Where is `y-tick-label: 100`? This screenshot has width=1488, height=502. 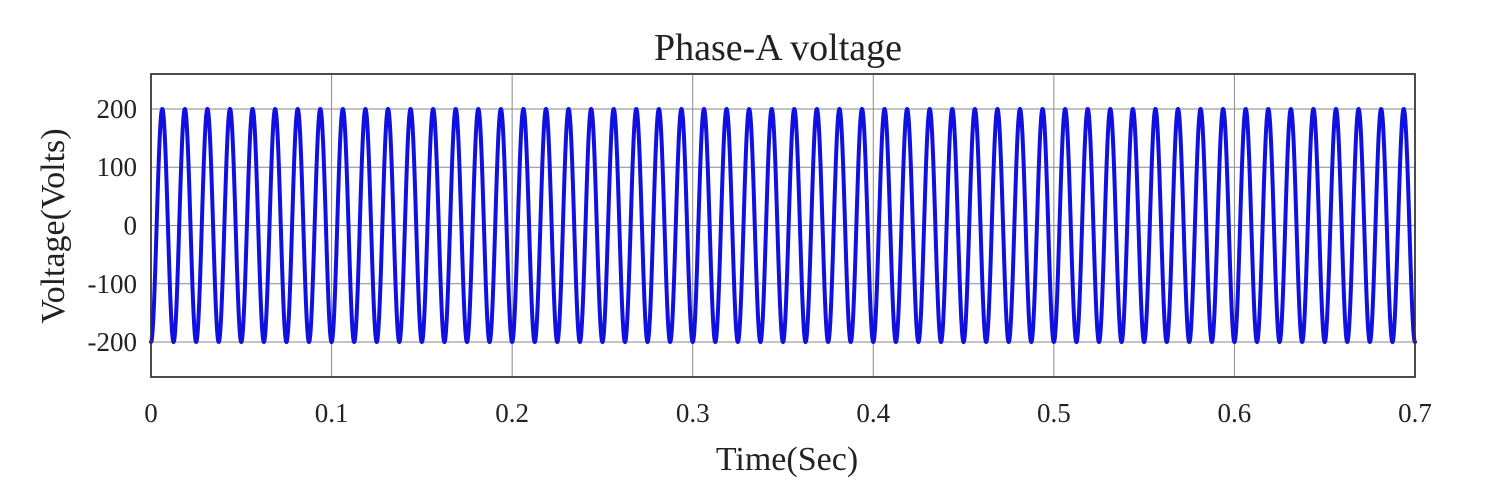 y-tick-label: 100 is located at coordinates (117, 167).